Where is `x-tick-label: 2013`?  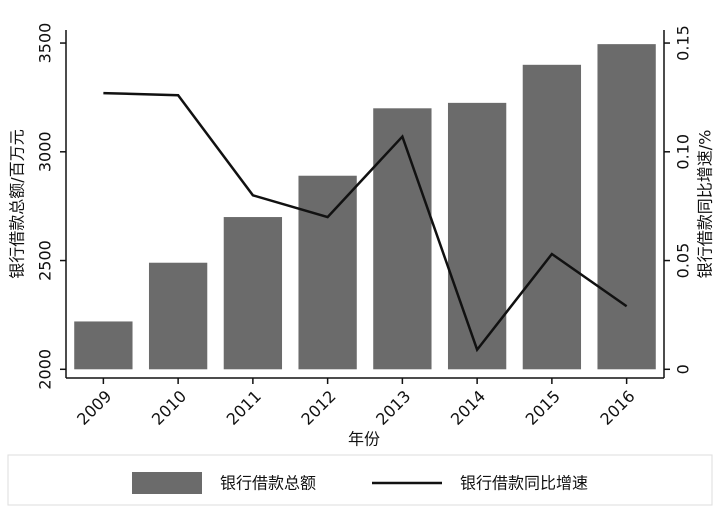 x-tick-label: 2013 is located at coordinates (393, 408).